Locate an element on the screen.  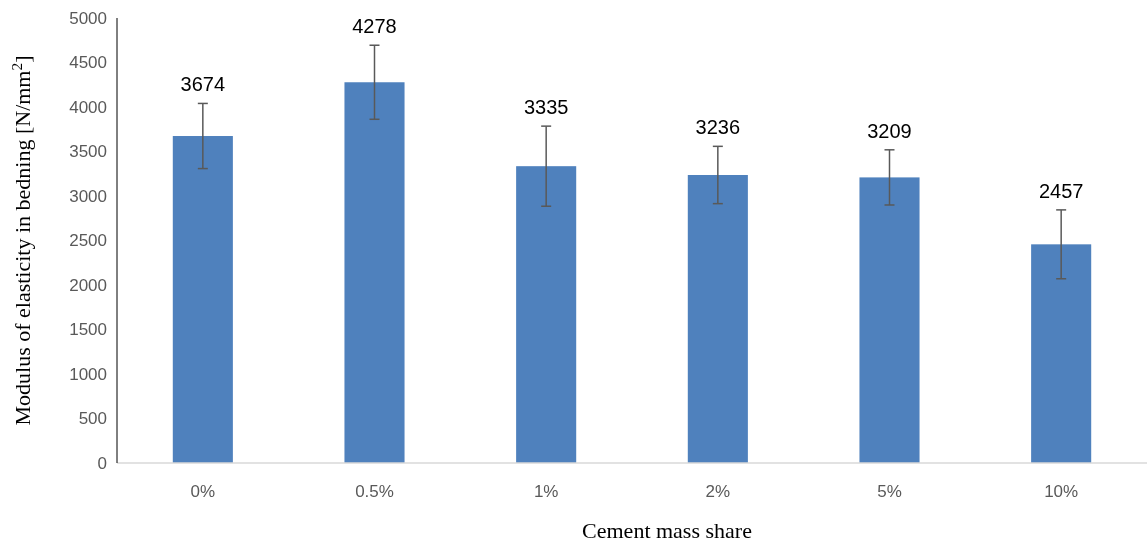
x-tick-label: 10% is located at coordinates (1061, 491).